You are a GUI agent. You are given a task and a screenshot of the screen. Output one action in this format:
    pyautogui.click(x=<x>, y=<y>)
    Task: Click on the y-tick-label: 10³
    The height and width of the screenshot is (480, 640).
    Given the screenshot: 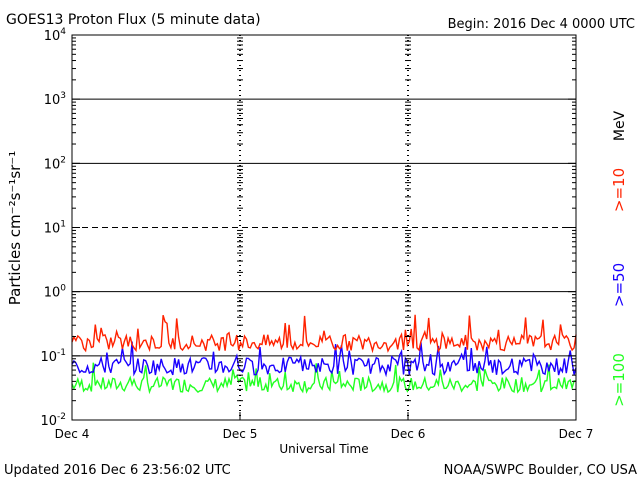 What is the action you would take?
    pyautogui.click(x=55, y=99)
    